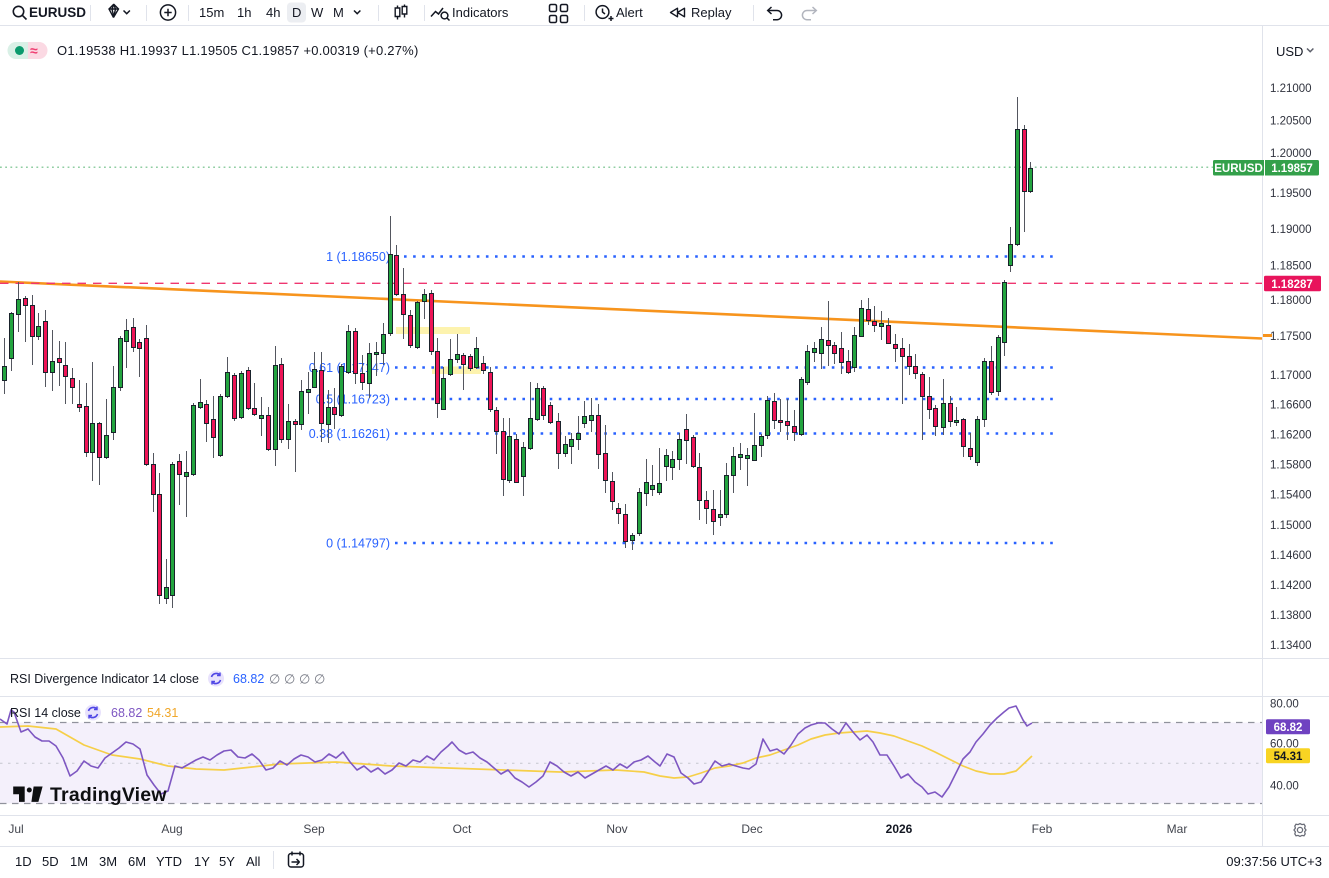 The image size is (1329, 878). What do you see at coordinates (1291, 267) in the screenshot?
I see `svg-text: 1.18500` at bounding box center [1291, 267].